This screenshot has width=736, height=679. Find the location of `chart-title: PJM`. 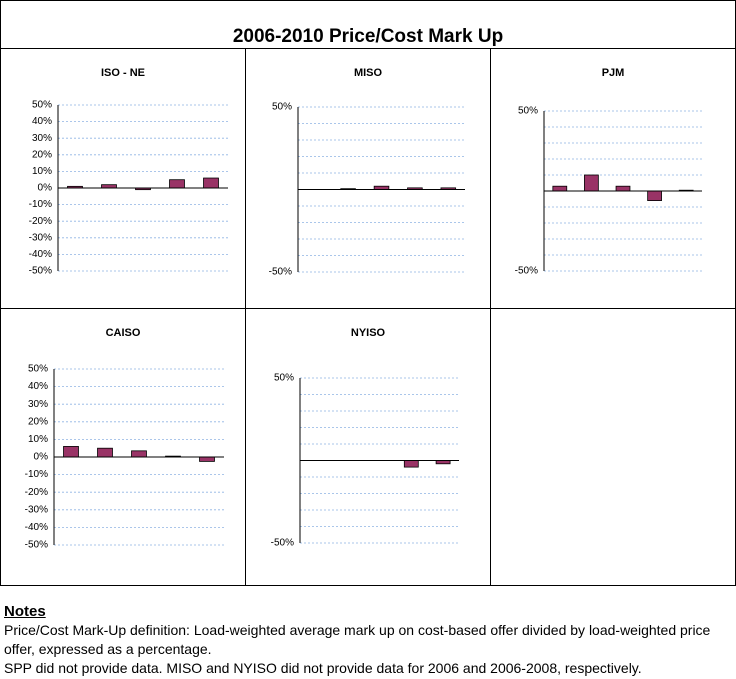

chart-title: PJM is located at coordinates (613, 73).